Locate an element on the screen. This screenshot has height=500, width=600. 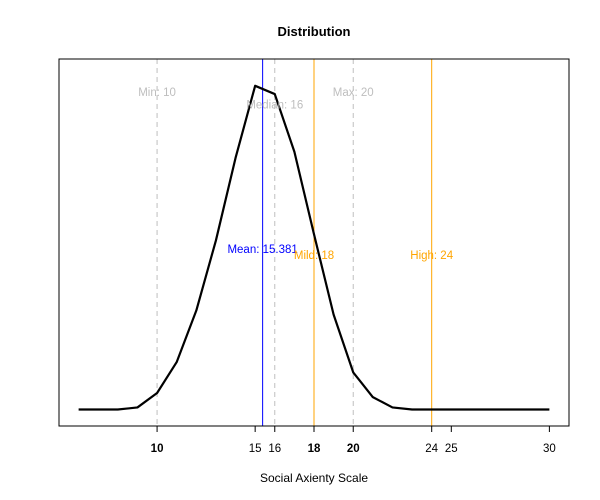
x-tick-label: 25 is located at coordinates (451, 449).